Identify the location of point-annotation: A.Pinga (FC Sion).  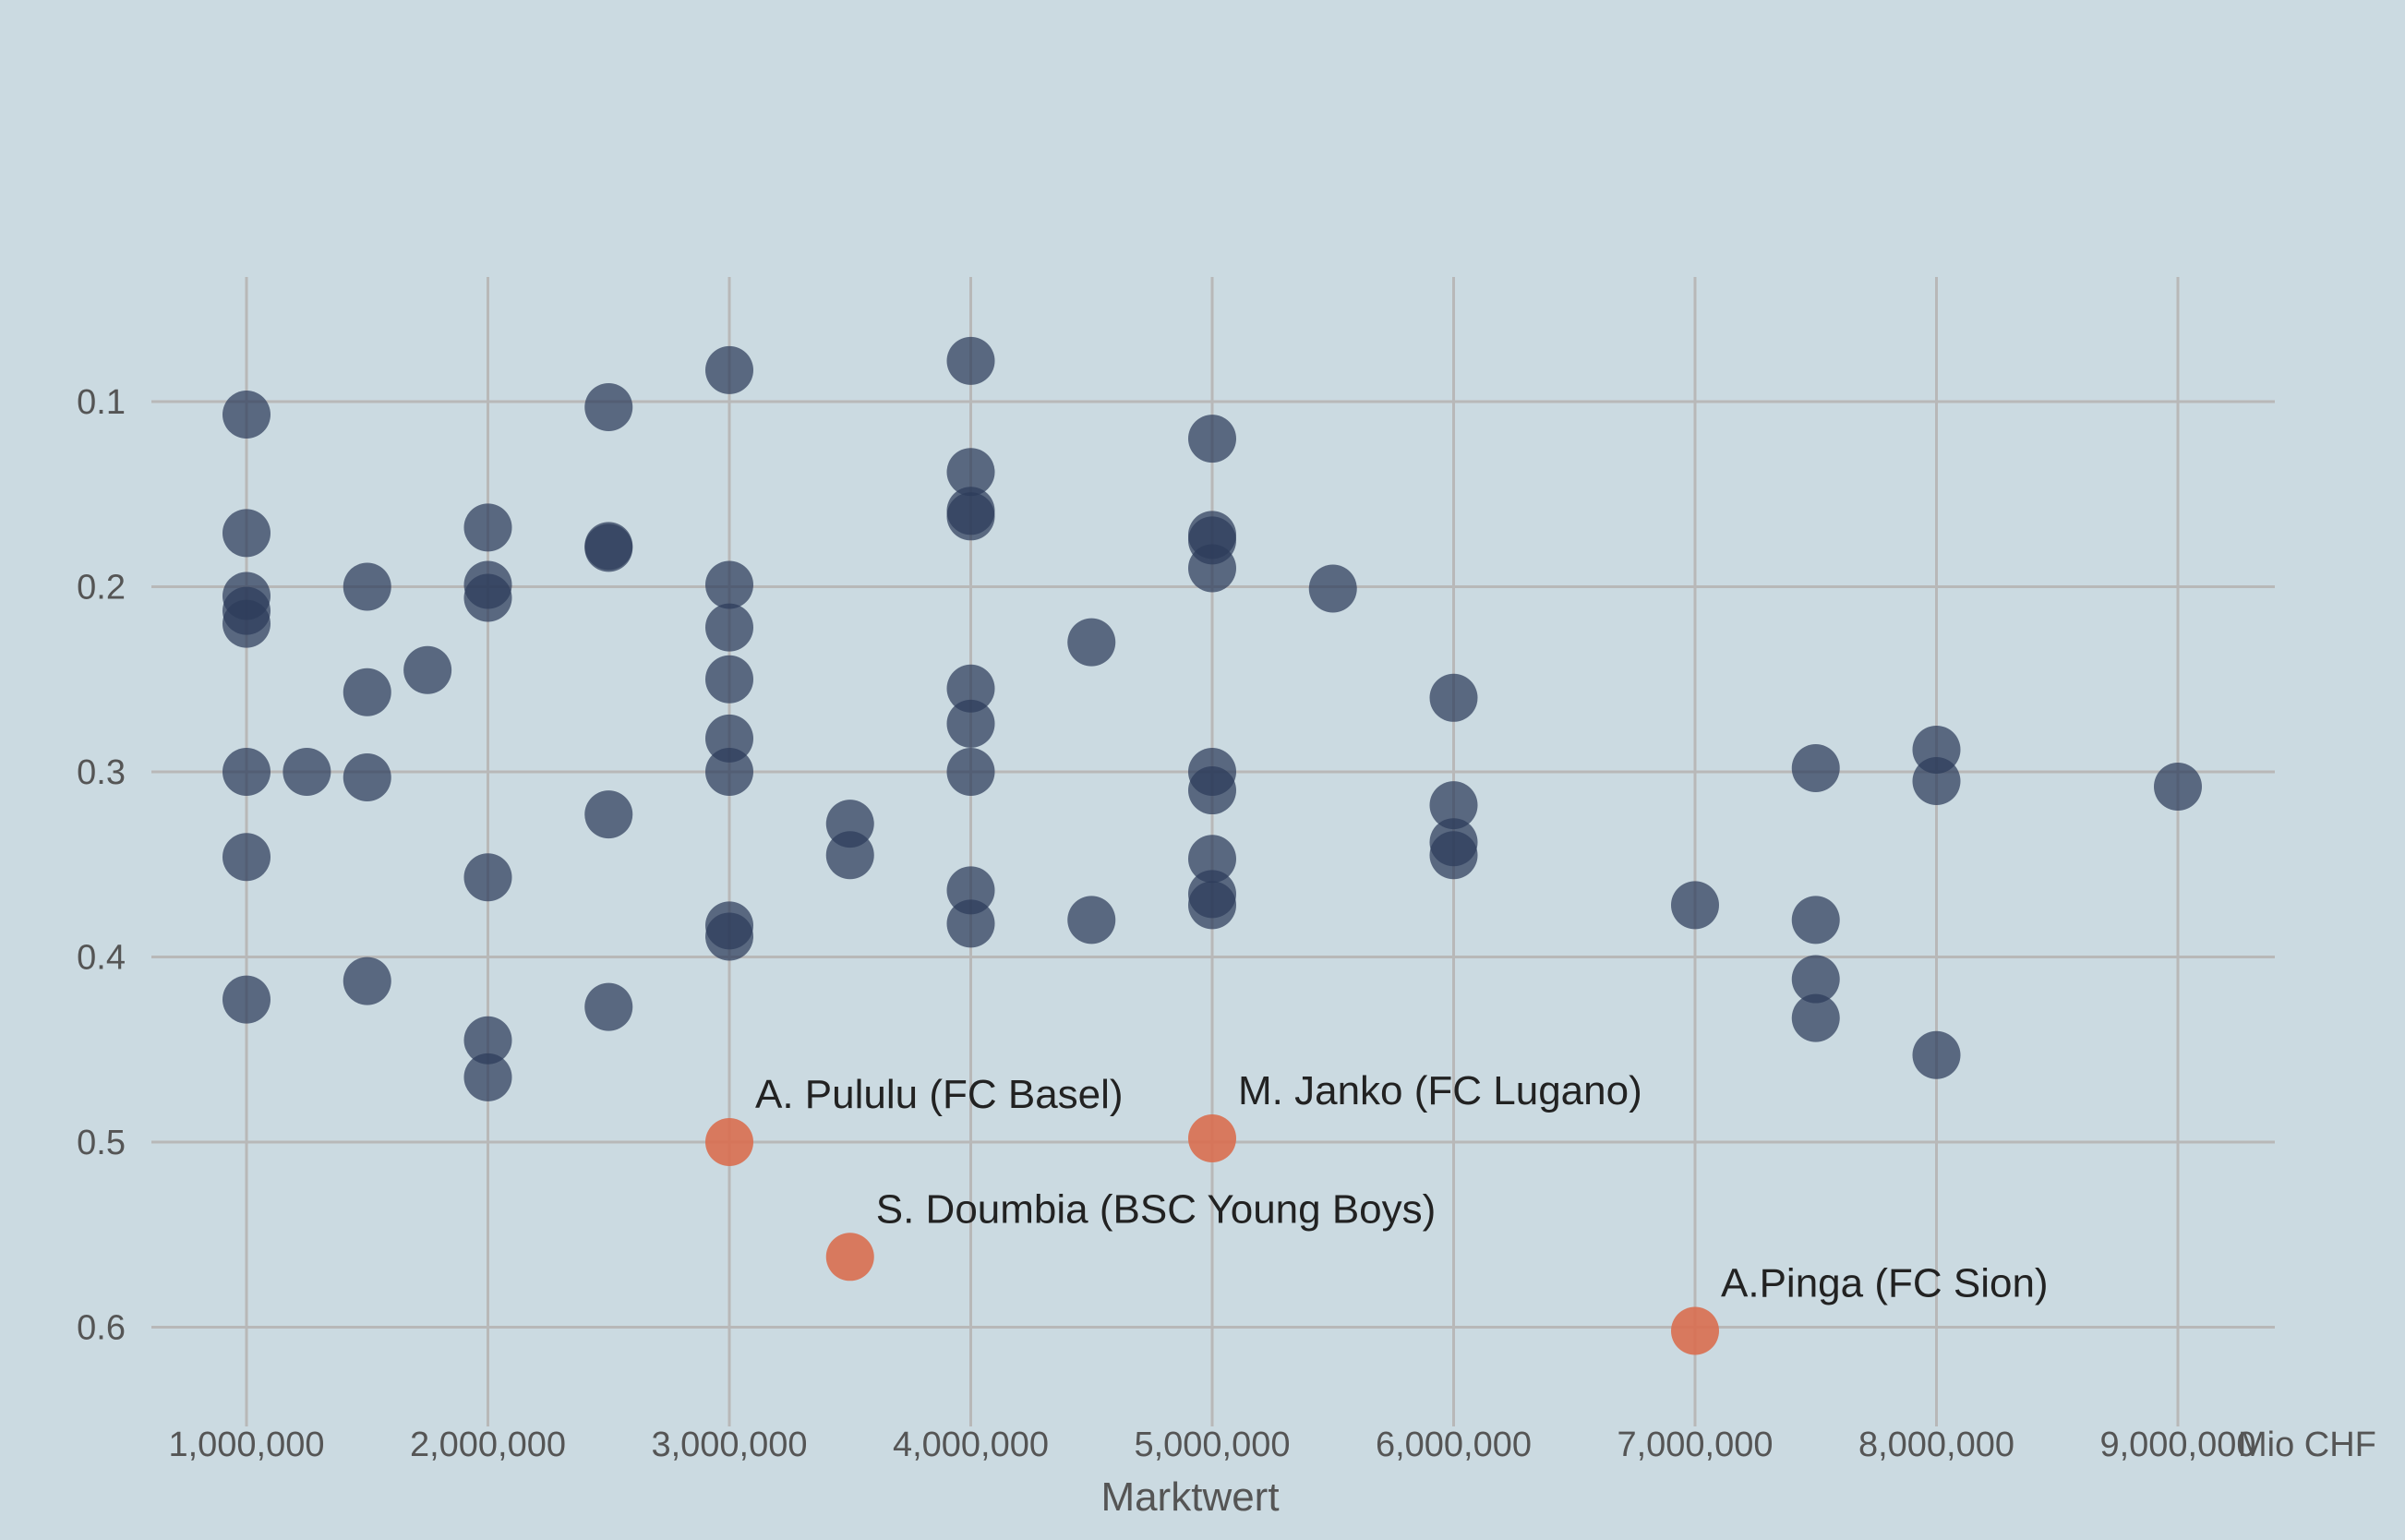
(1885, 1283).